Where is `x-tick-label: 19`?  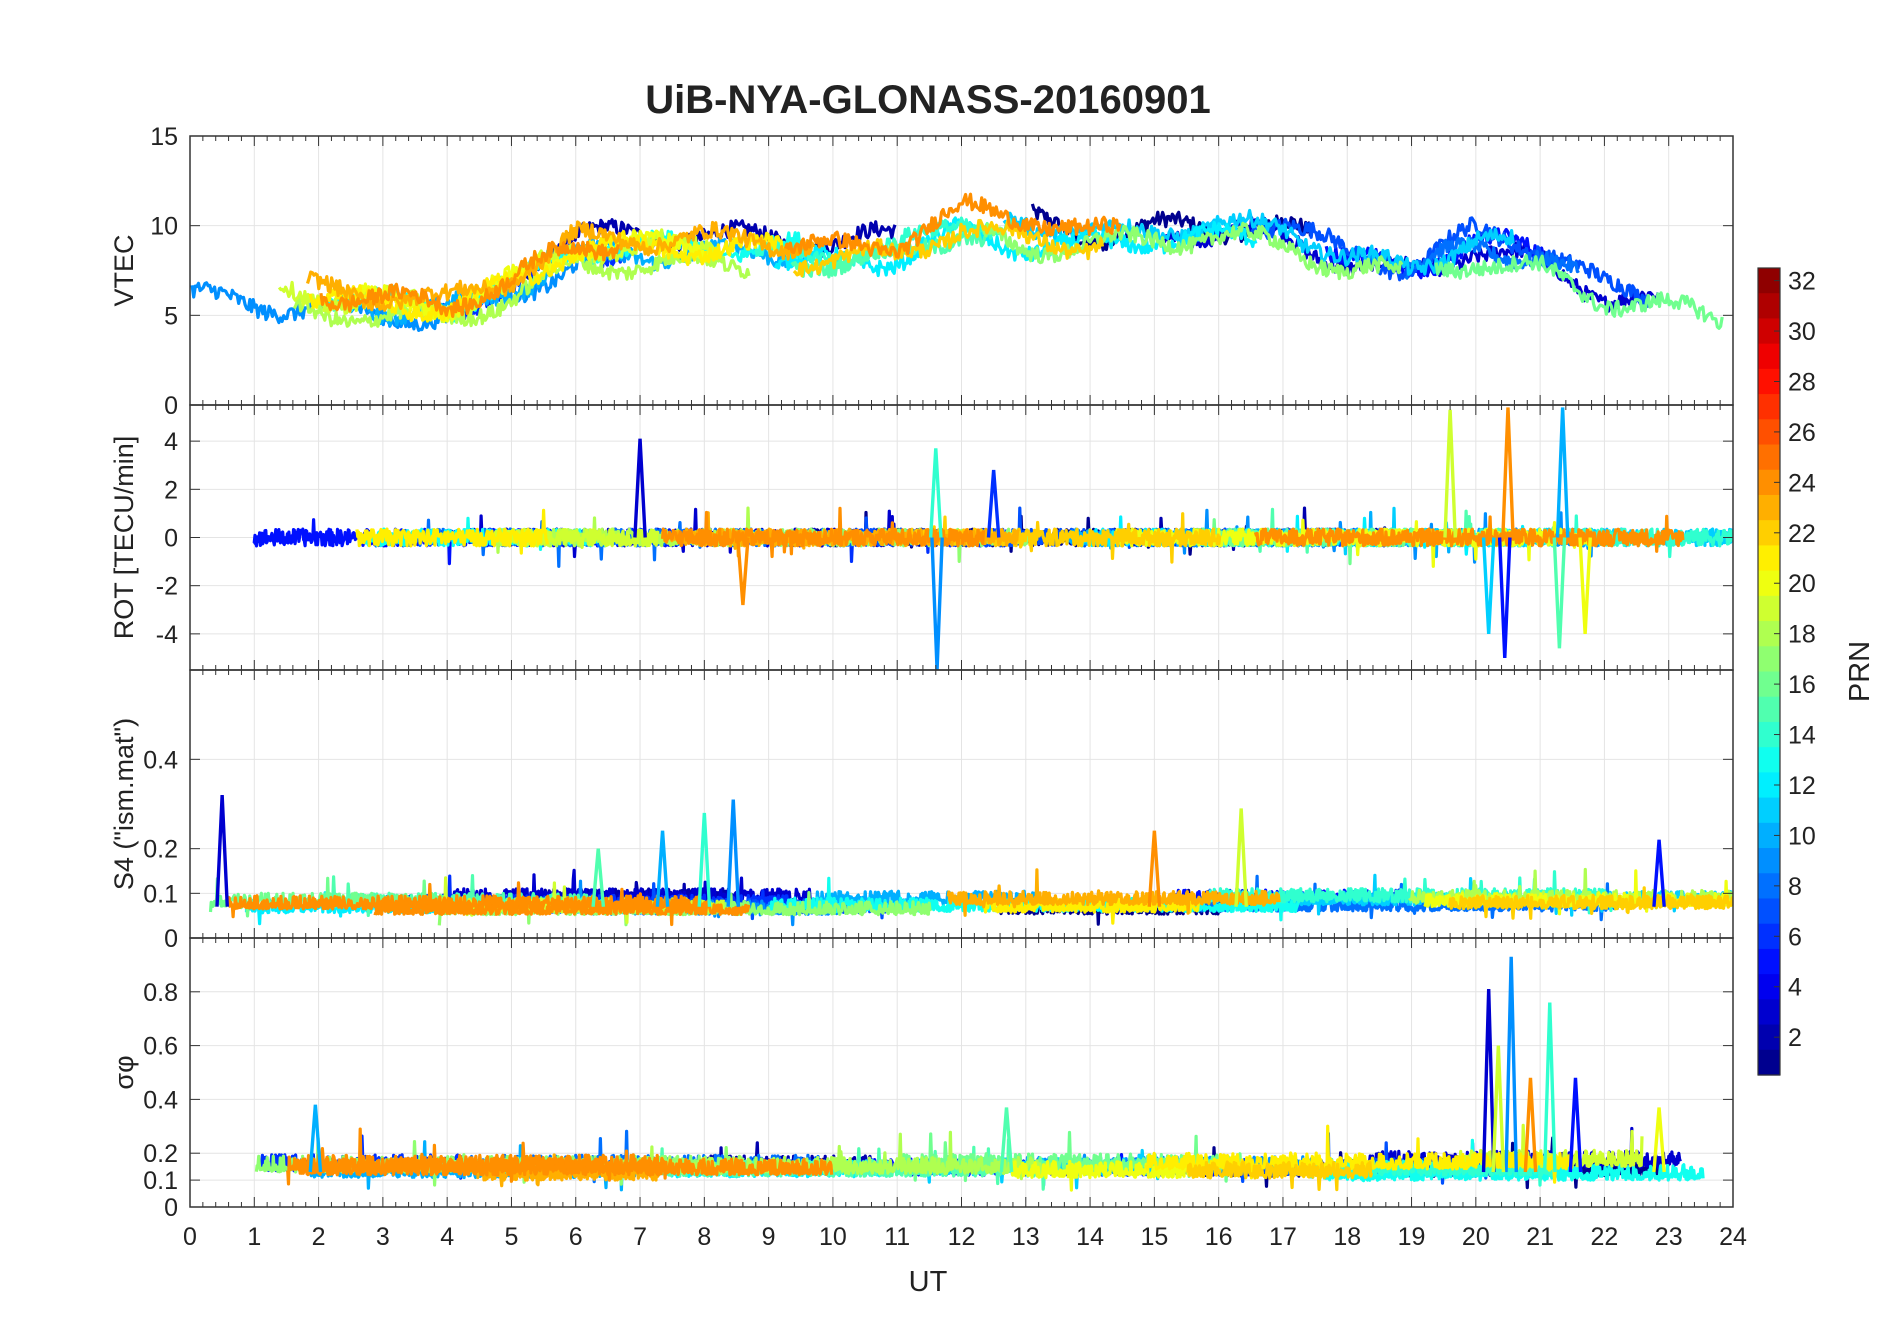 x-tick-label: 19 is located at coordinates (1412, 1237).